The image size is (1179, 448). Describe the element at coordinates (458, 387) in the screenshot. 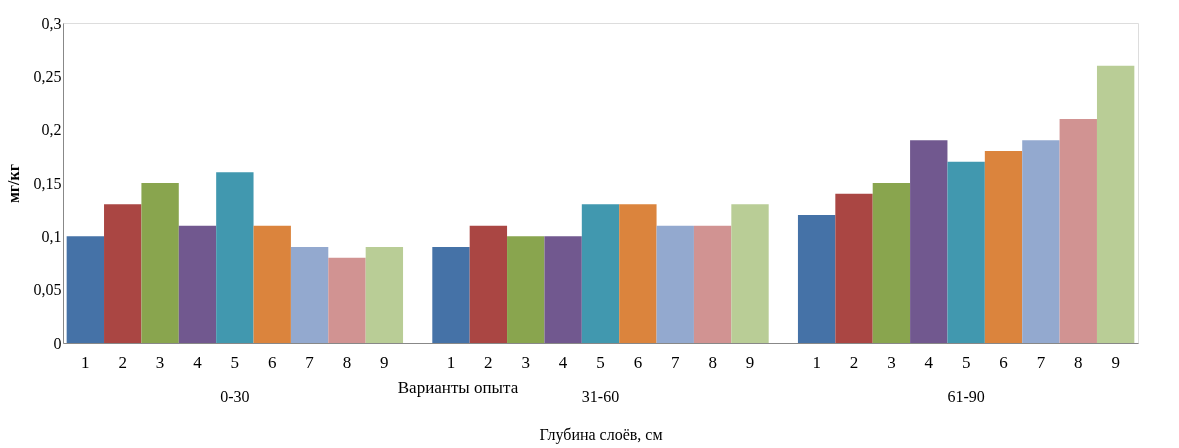

I see `text: Варианты опыта` at that location.